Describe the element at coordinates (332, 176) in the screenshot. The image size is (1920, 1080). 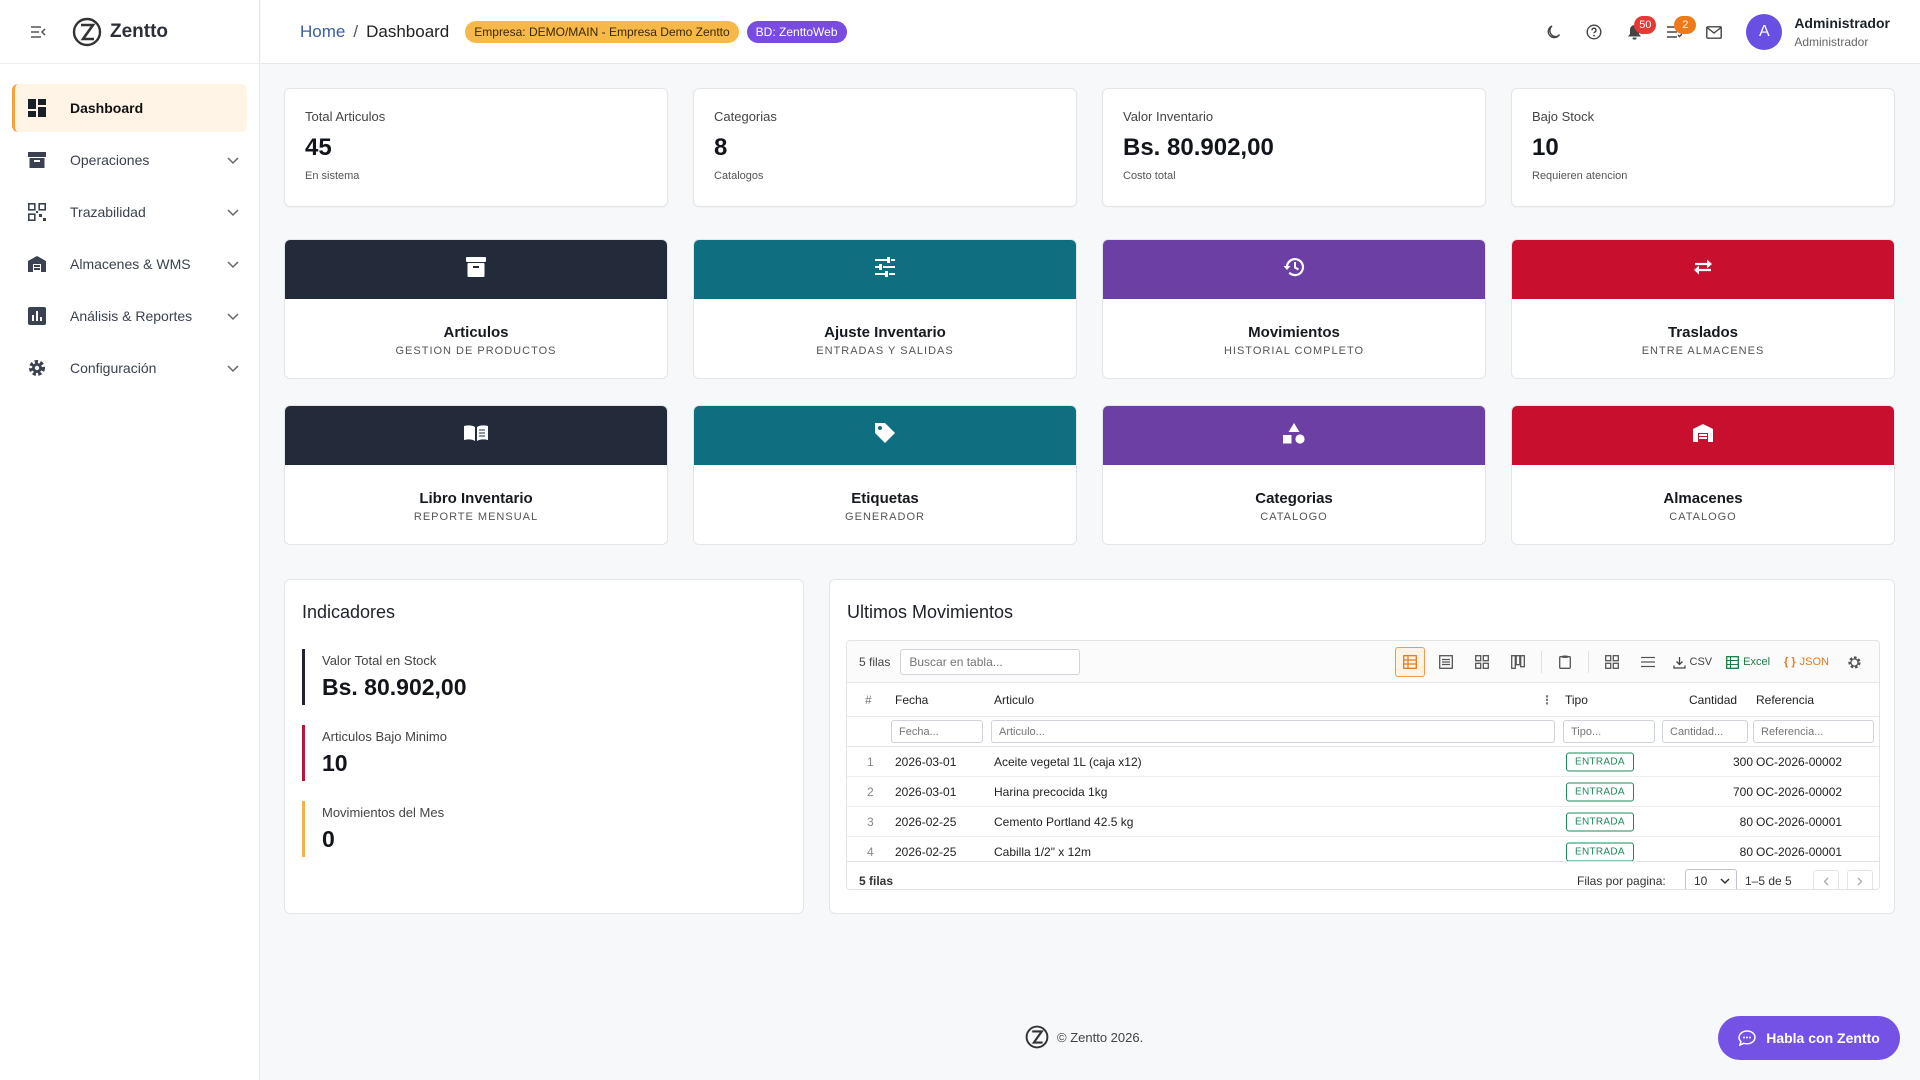
I see `stat-sub: En sistema` at that location.